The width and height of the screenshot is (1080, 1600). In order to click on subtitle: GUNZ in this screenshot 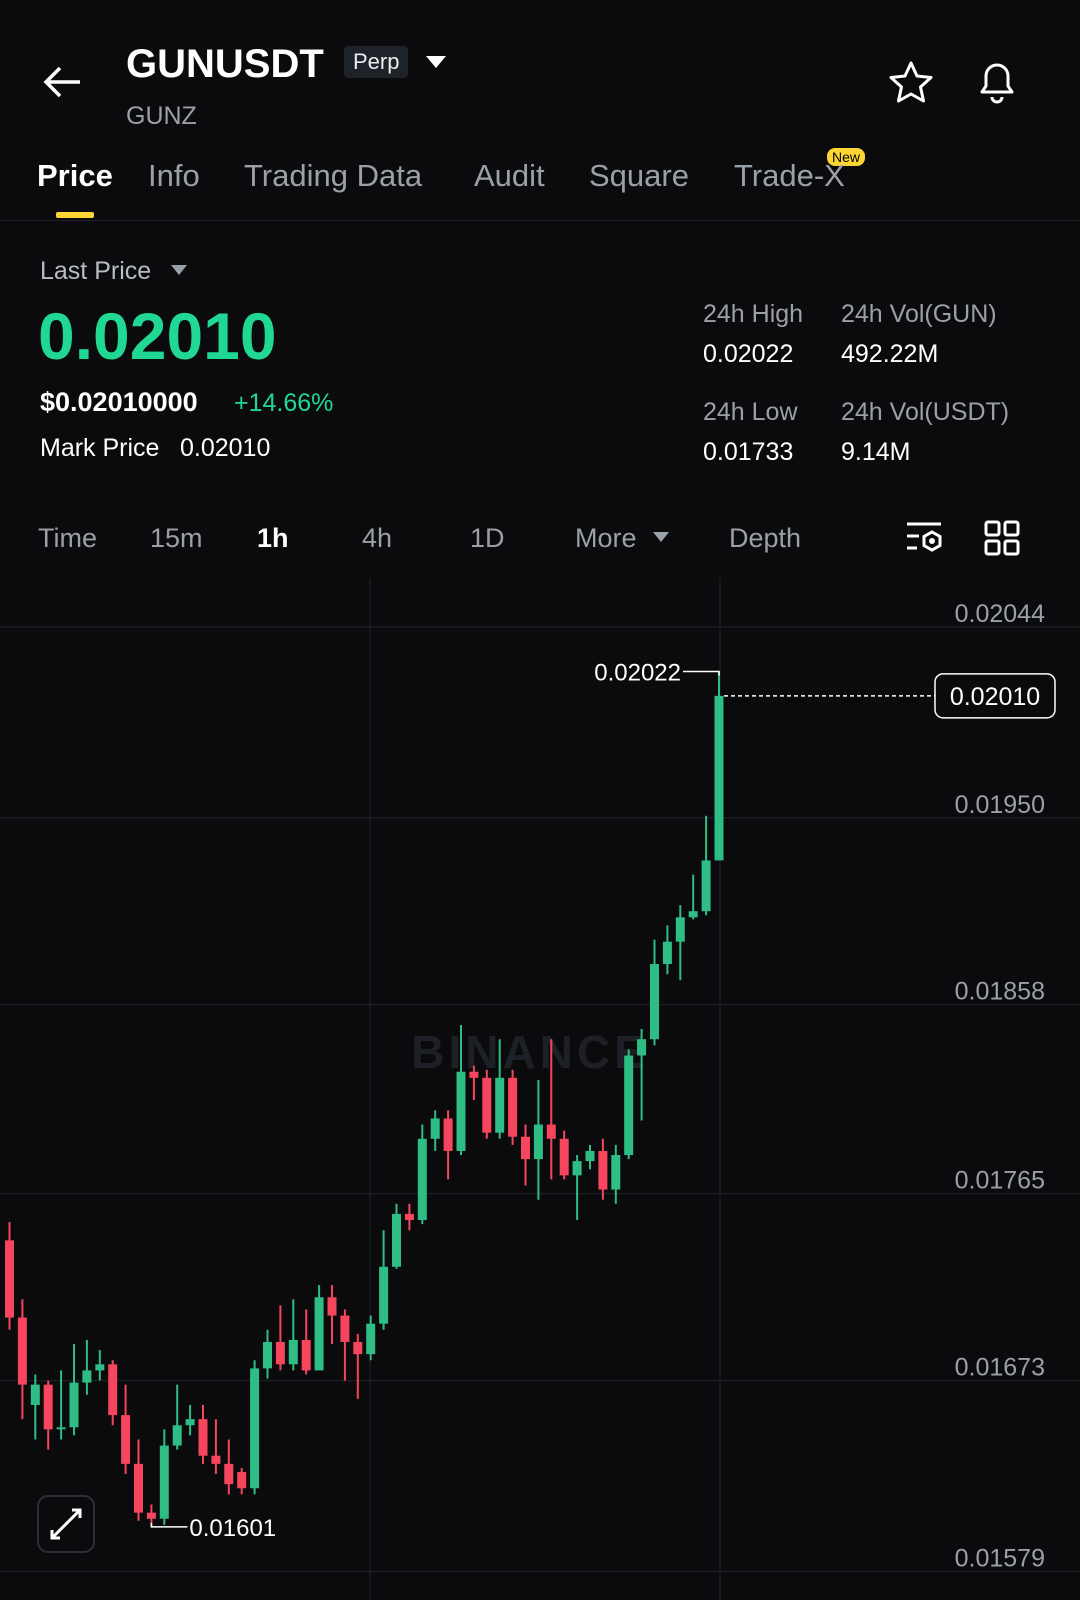, I will do `click(161, 116)`.